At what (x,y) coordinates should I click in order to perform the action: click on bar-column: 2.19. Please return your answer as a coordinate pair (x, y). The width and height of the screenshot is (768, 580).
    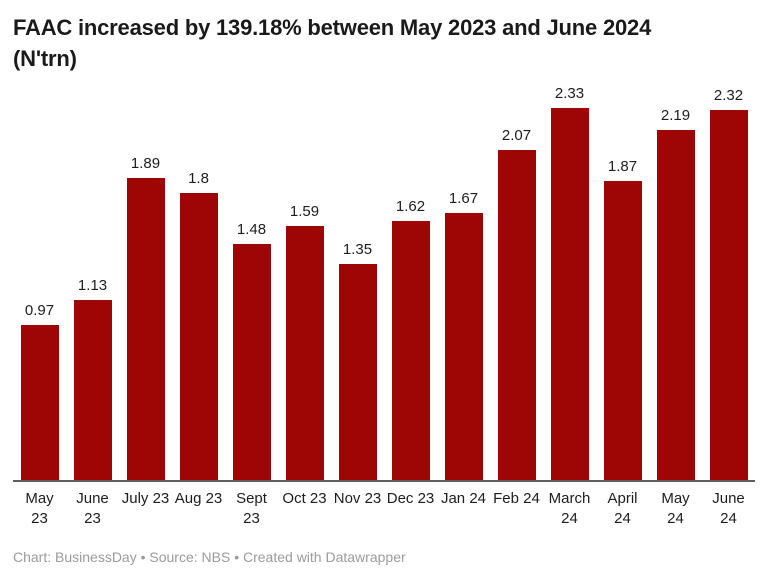
    Looking at the image, I should click on (675, 293).